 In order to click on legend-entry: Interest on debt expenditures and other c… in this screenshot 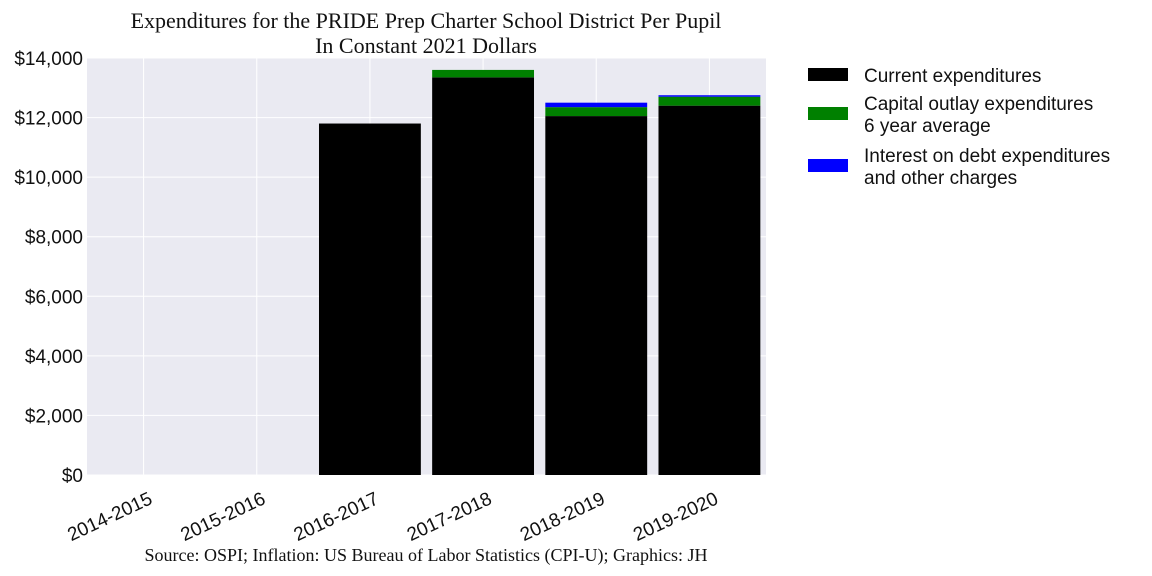, I will do `click(987, 167)`.